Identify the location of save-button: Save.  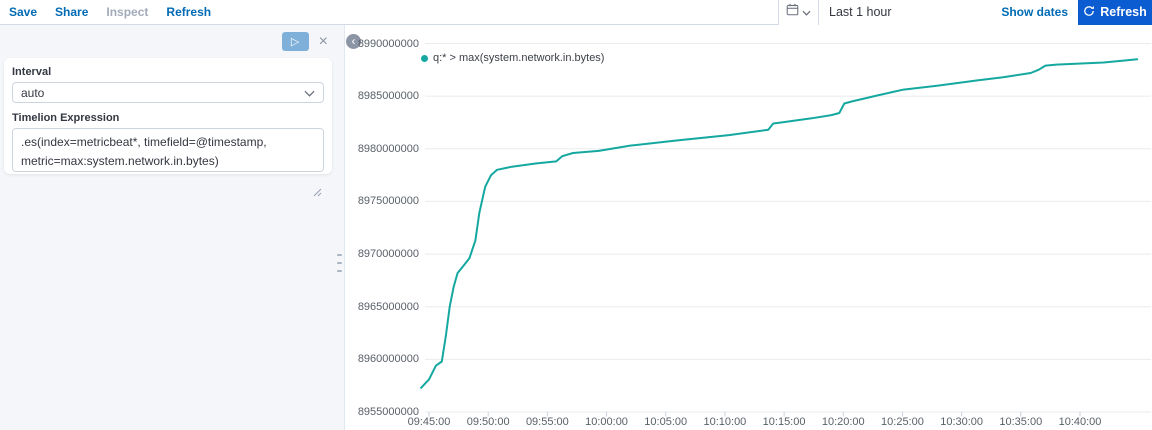
(23, 12).